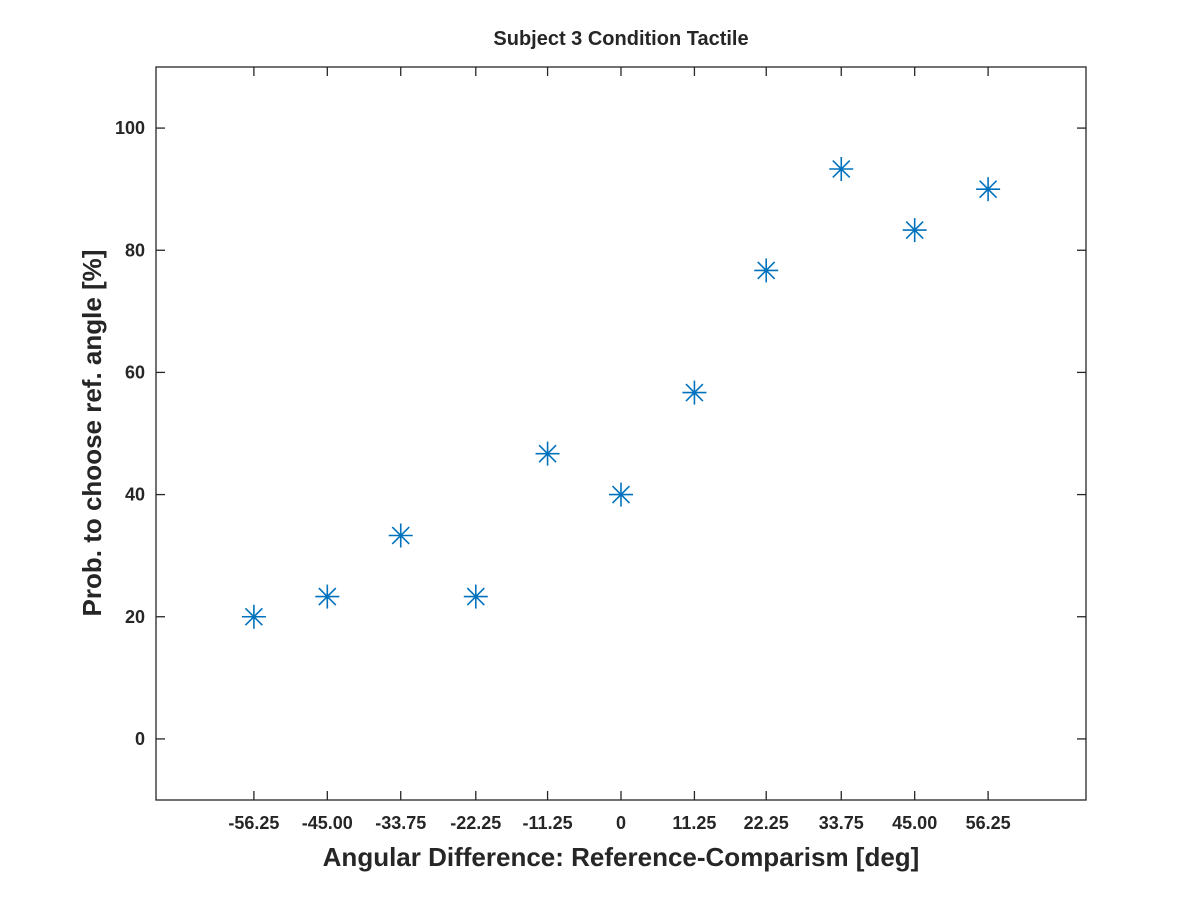 This screenshot has height=900, width=1200. Describe the element at coordinates (135, 495) in the screenshot. I see `y-tick-label: 40` at that location.